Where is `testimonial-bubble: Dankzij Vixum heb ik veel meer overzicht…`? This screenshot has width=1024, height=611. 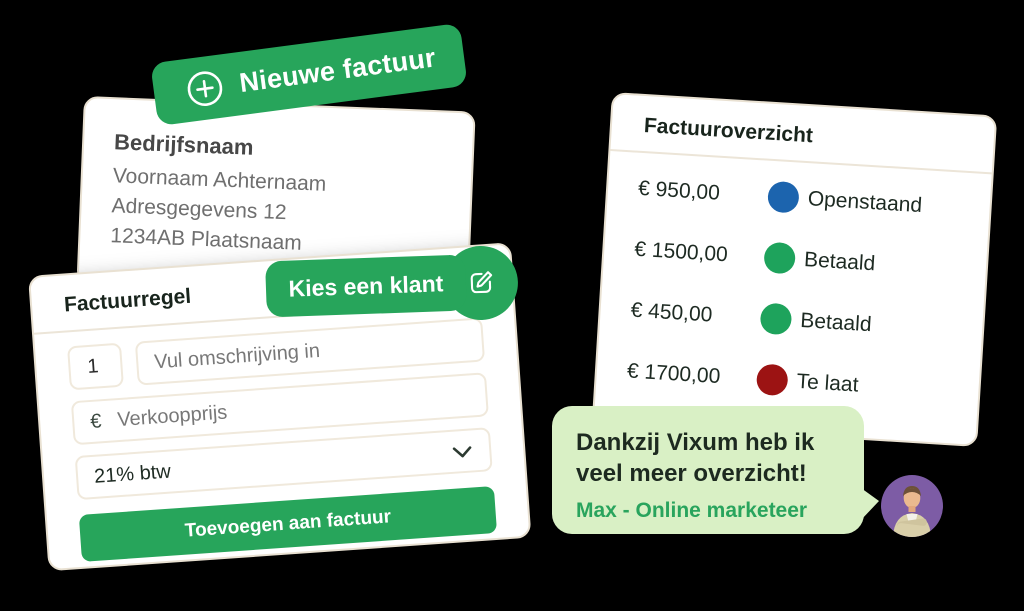
testimonial-bubble: Dankzij Vixum heb ik veel meer overzicht… is located at coordinates (715, 470).